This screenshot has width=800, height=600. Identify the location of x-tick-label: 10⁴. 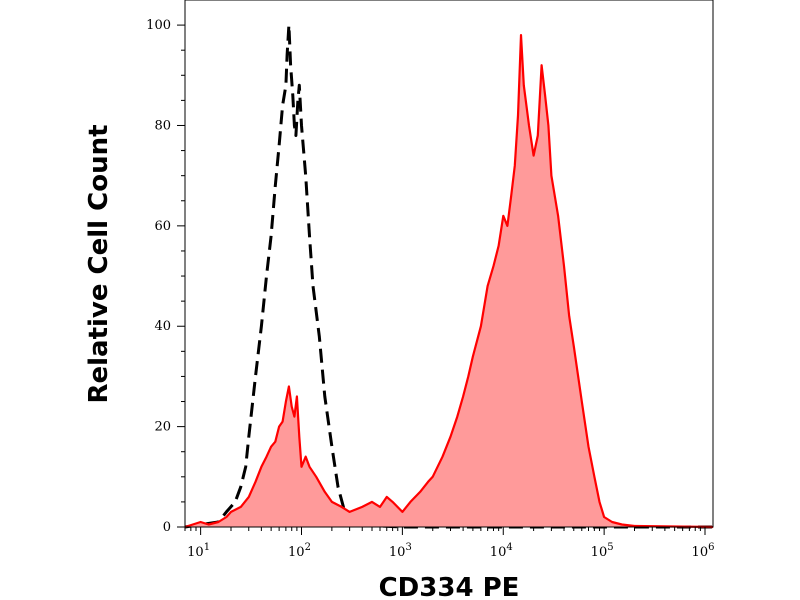
(501, 551).